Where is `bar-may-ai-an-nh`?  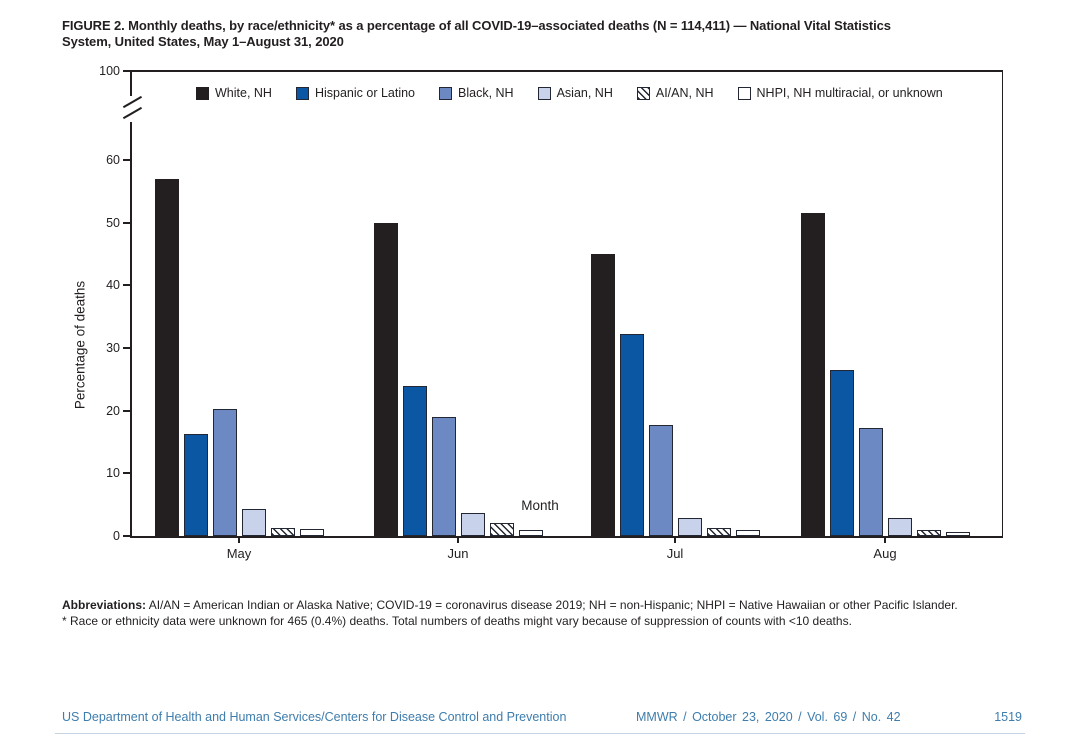
bar-may-ai-an-nh is located at coordinates (282, 532).